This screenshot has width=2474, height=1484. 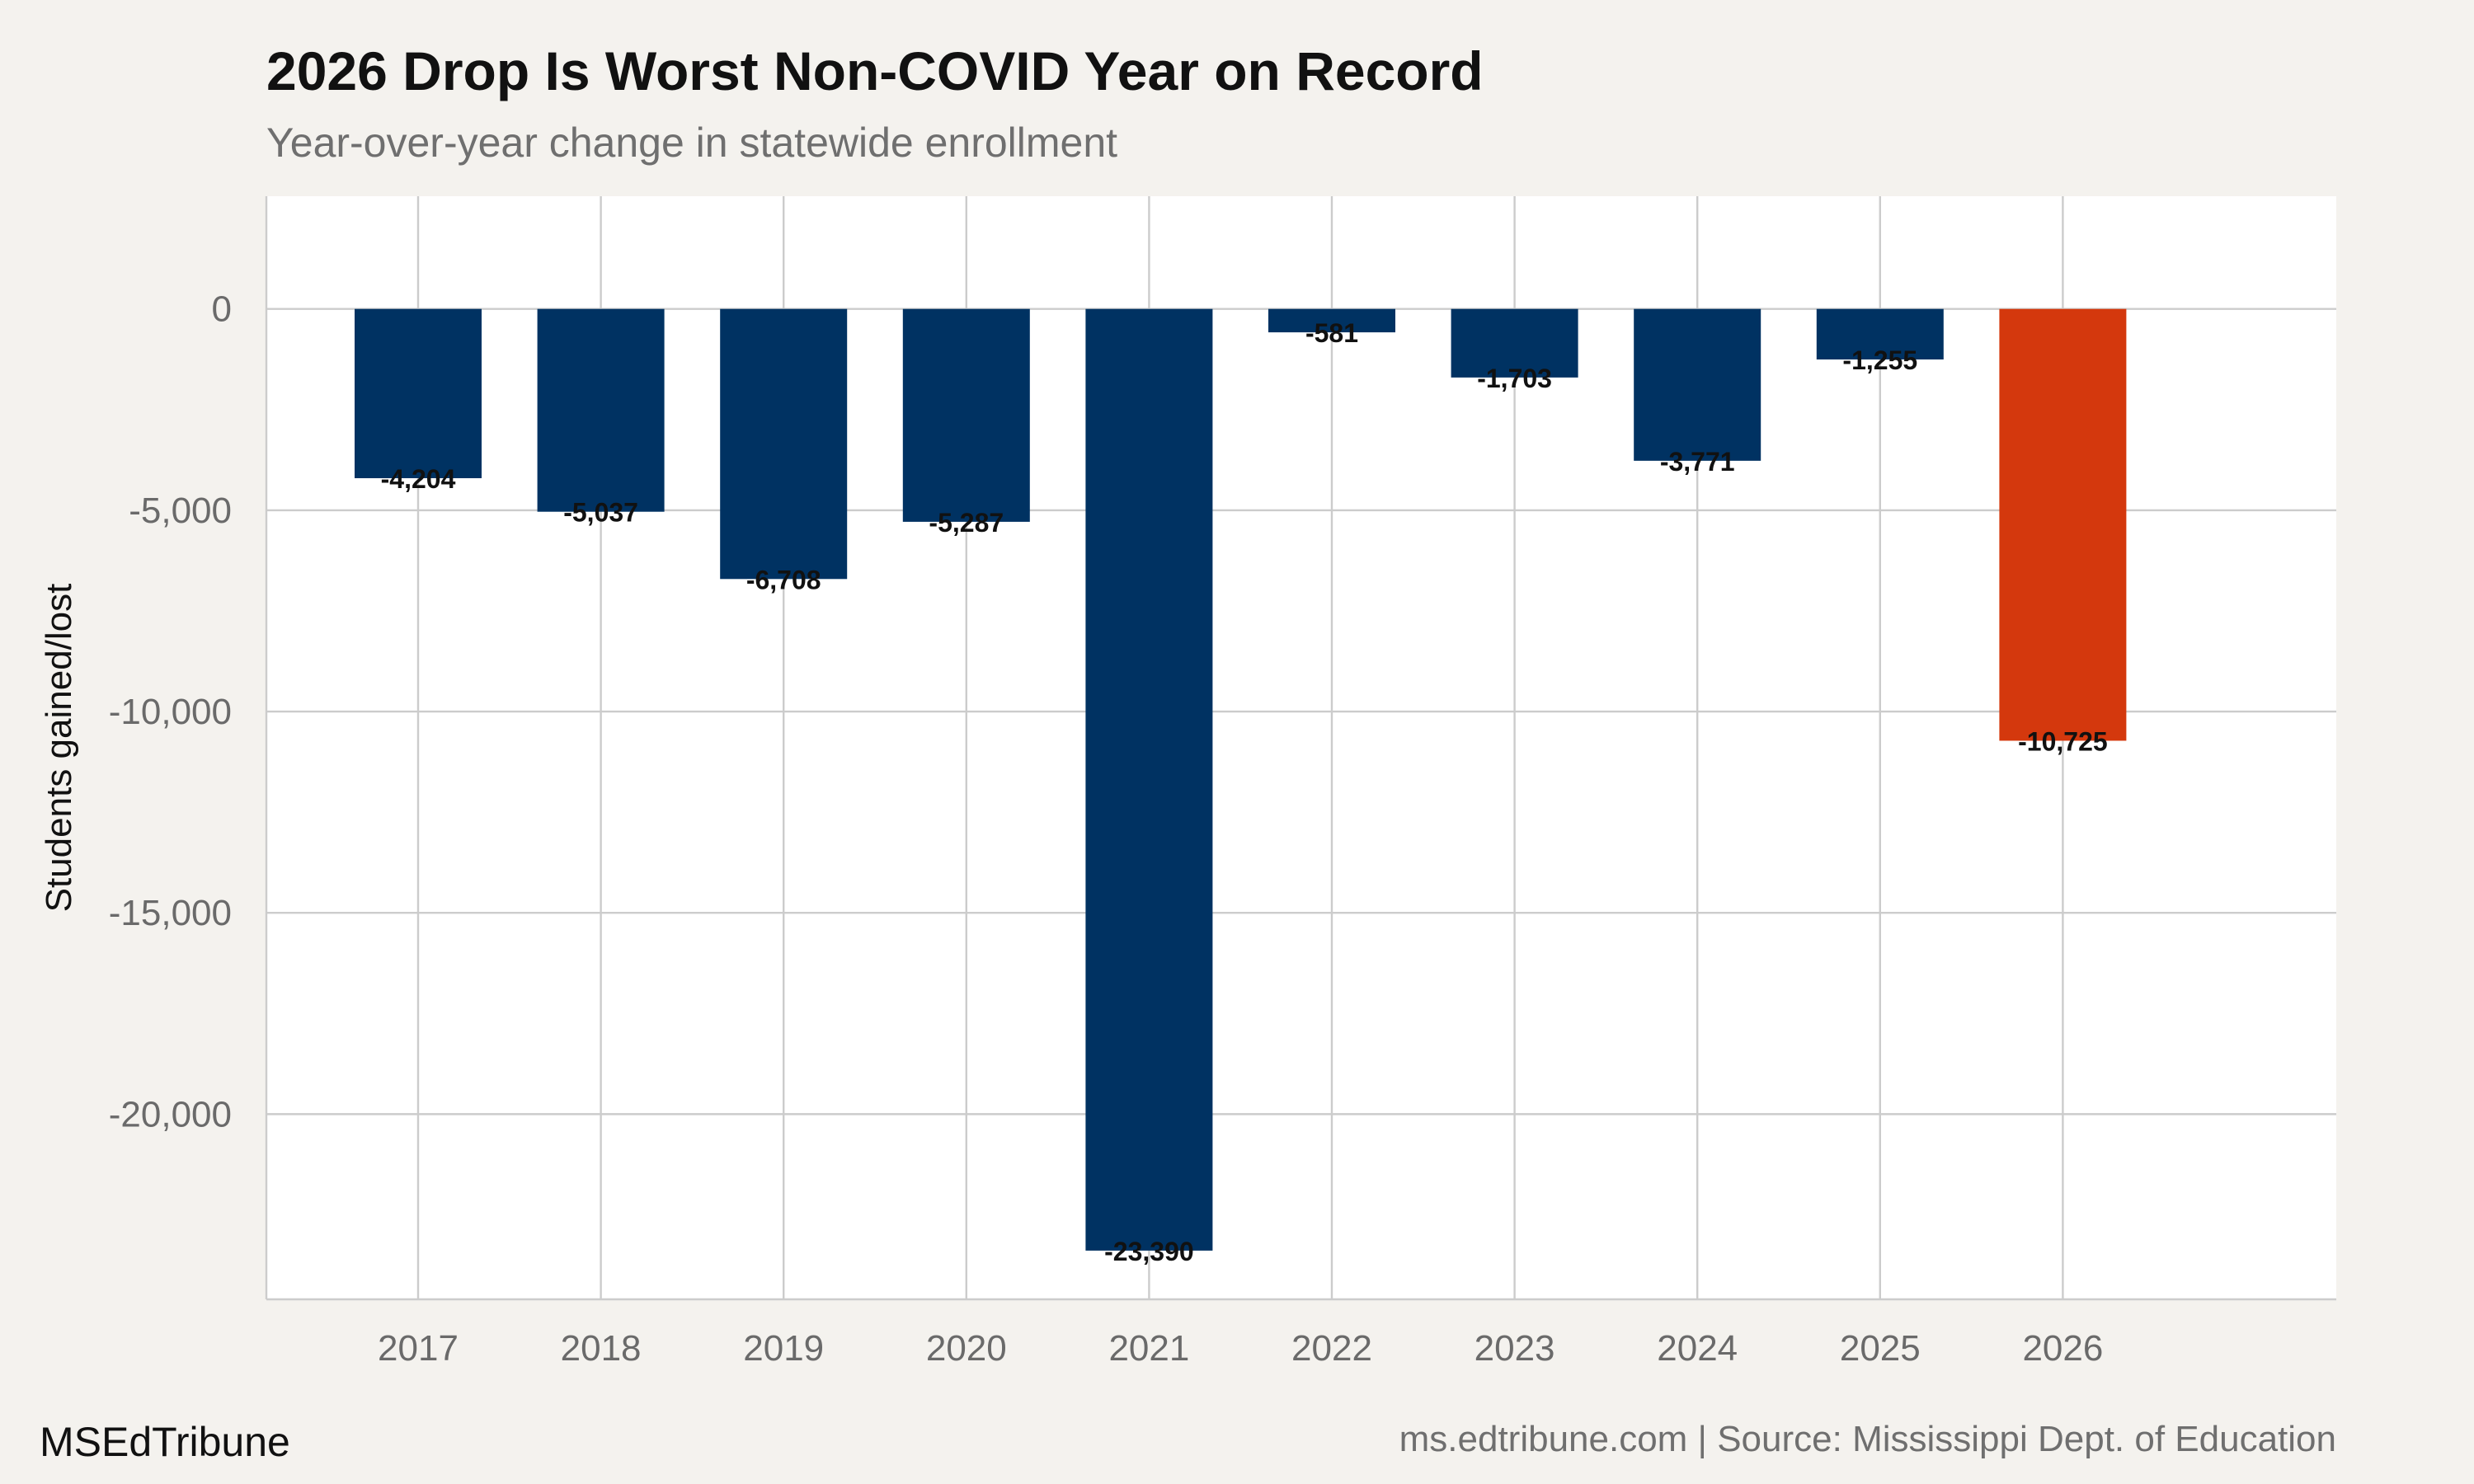 I want to click on x-tick-label: 2023, so click(x=1515, y=1348).